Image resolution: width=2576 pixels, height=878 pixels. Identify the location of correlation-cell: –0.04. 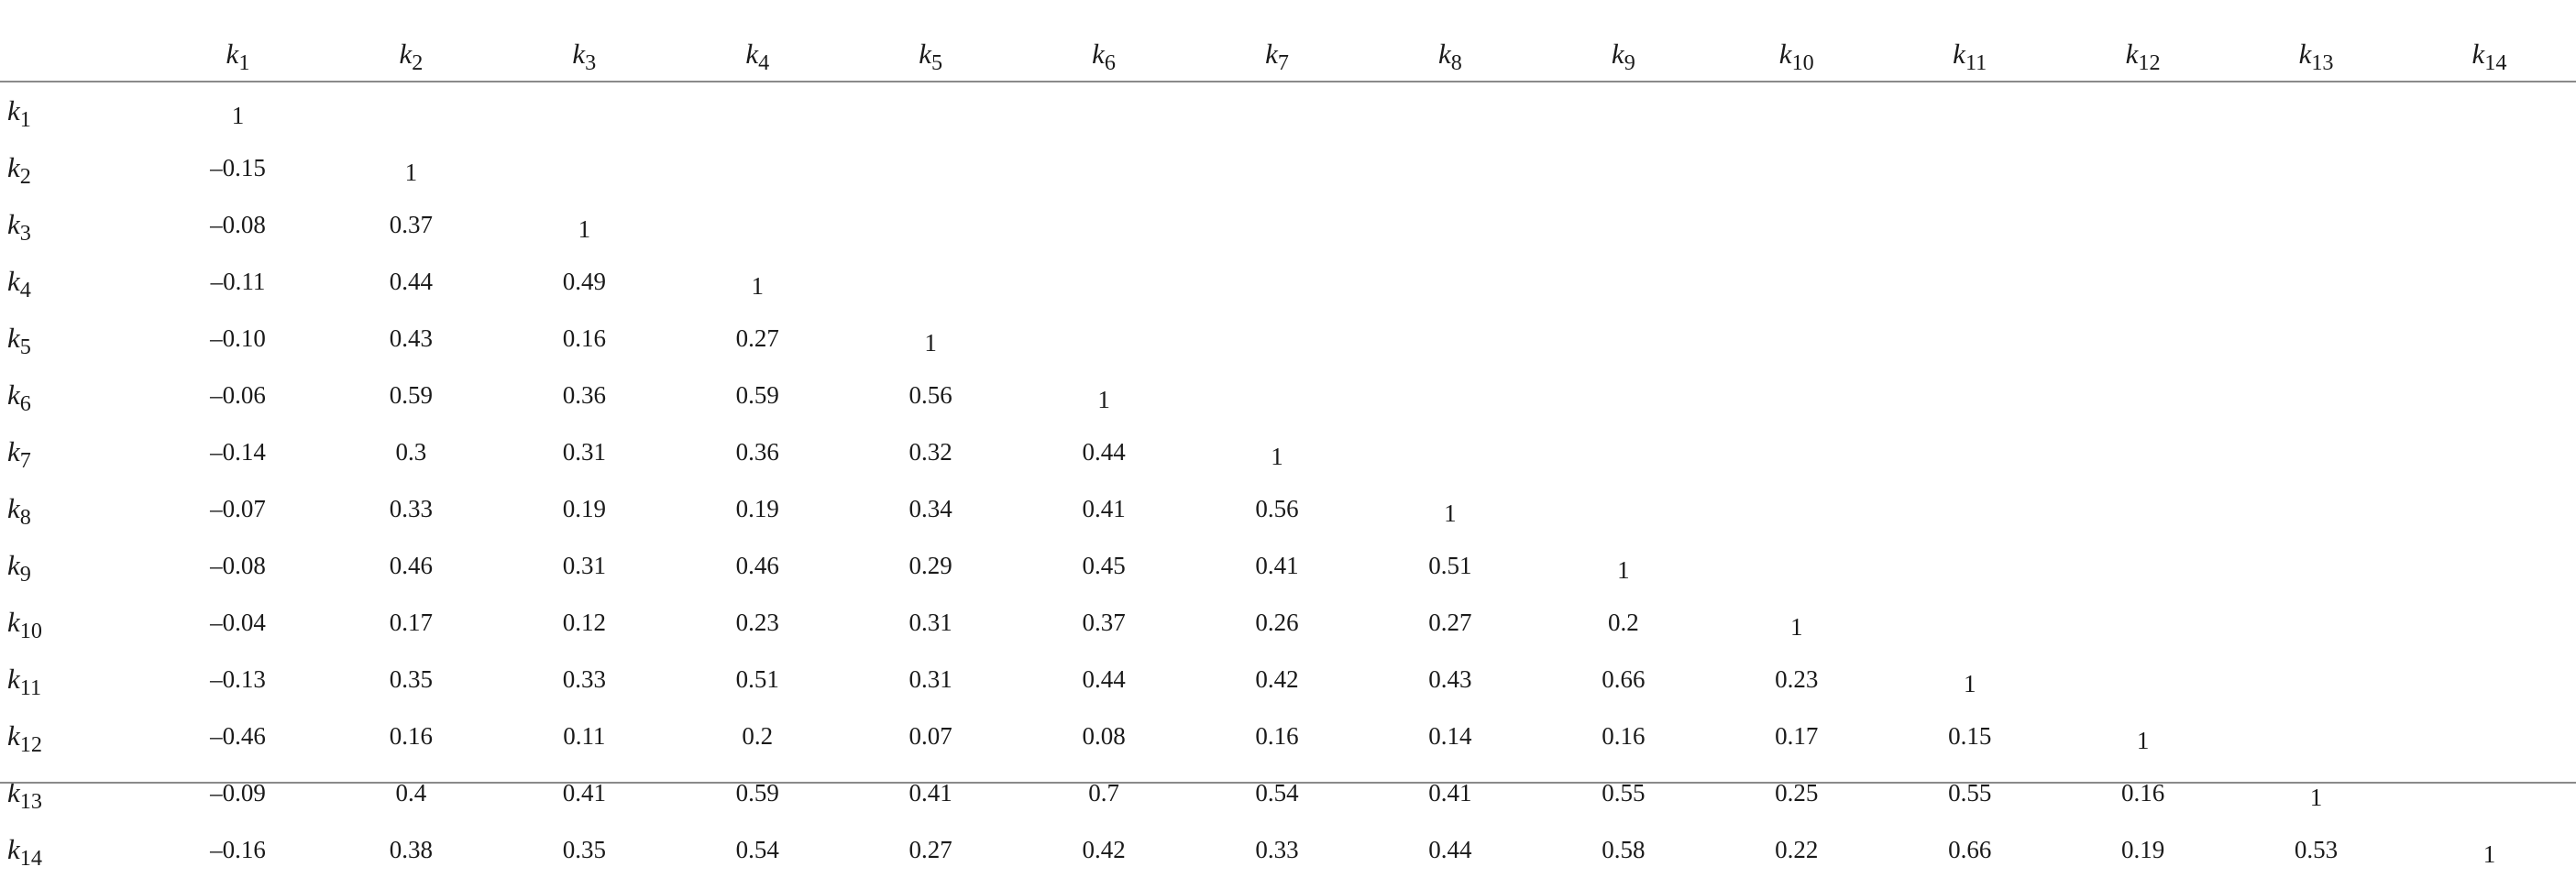
(238, 622).